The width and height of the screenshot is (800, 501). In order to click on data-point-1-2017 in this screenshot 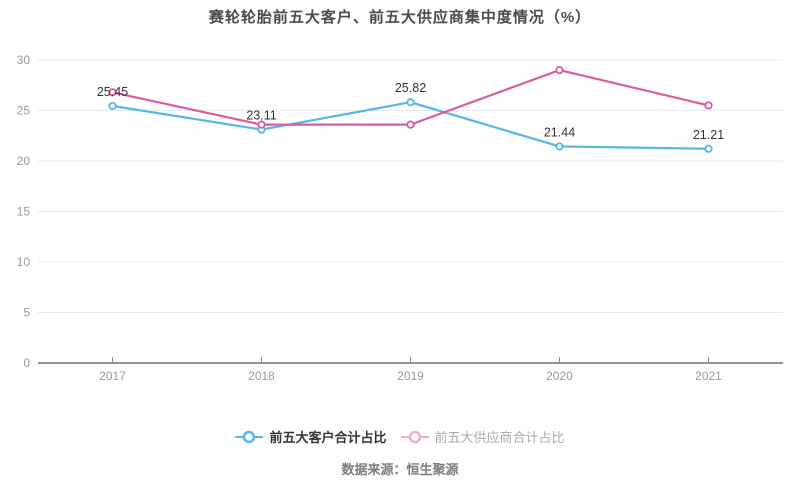, I will do `click(112, 92)`.